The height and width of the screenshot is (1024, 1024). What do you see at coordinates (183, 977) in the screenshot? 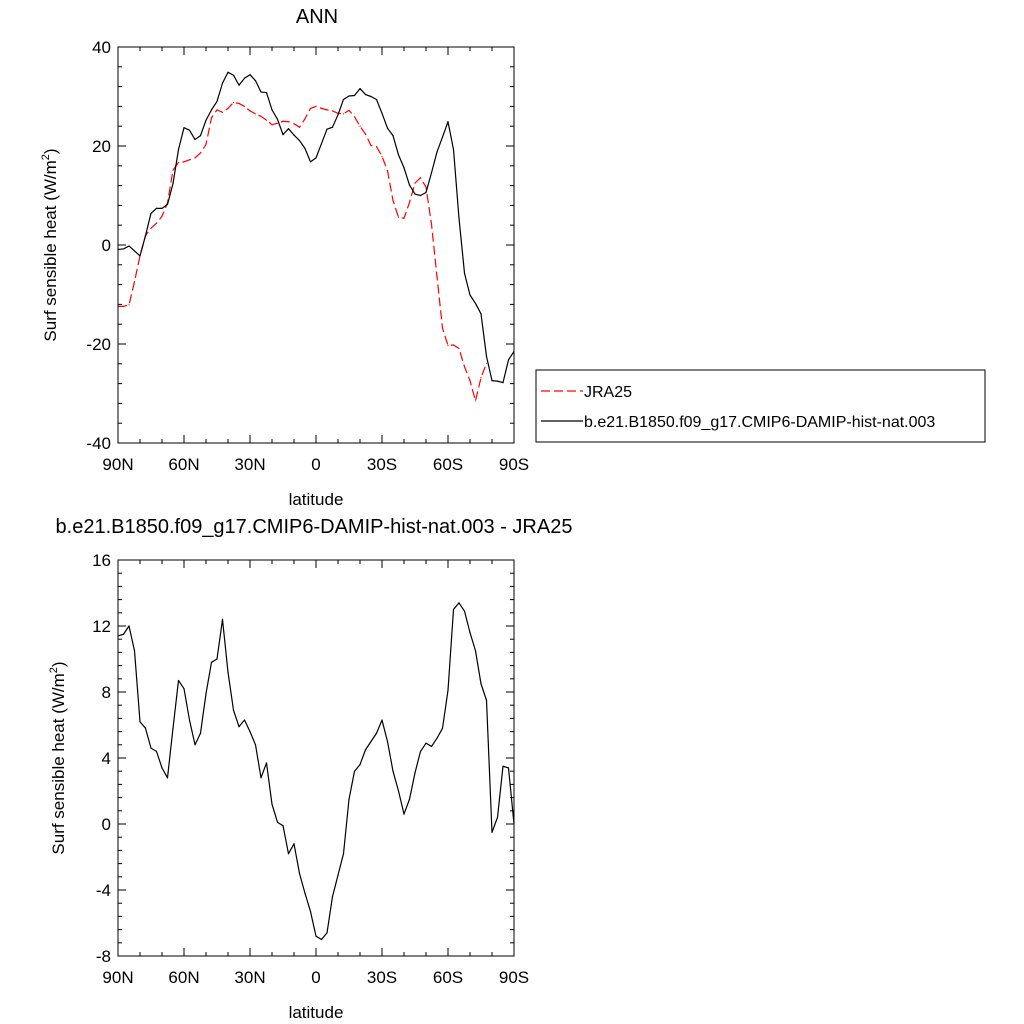
I see `x-tick-label: 60N` at bounding box center [183, 977].